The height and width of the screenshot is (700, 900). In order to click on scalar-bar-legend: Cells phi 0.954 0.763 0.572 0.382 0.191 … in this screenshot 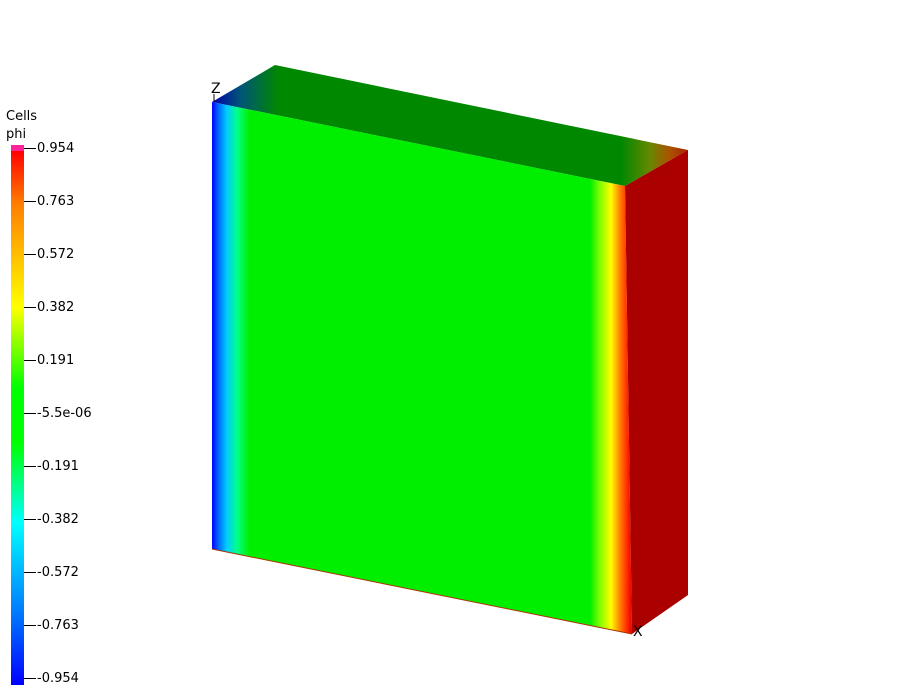, I will do `click(60, 350)`.